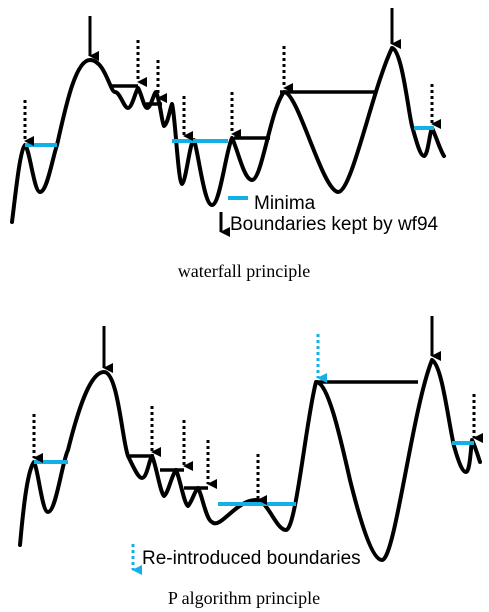  What do you see at coordinates (334, 224) in the screenshot?
I see `kept-legend-label: Boundaries kept by wf94` at bounding box center [334, 224].